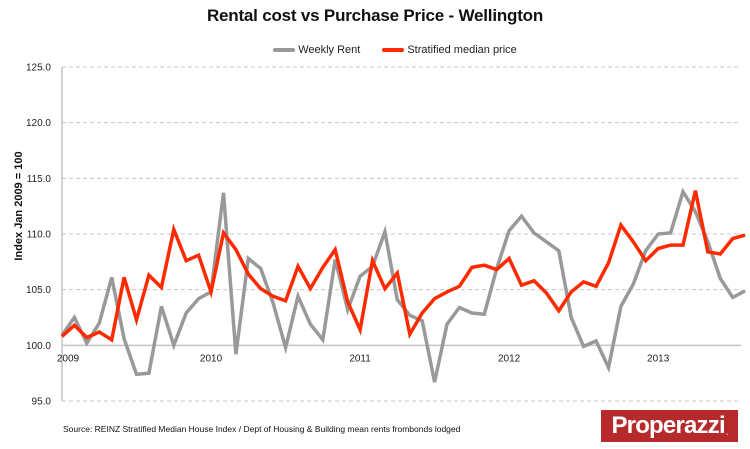  I want to click on y-tick-label: 120.0, so click(38, 123).